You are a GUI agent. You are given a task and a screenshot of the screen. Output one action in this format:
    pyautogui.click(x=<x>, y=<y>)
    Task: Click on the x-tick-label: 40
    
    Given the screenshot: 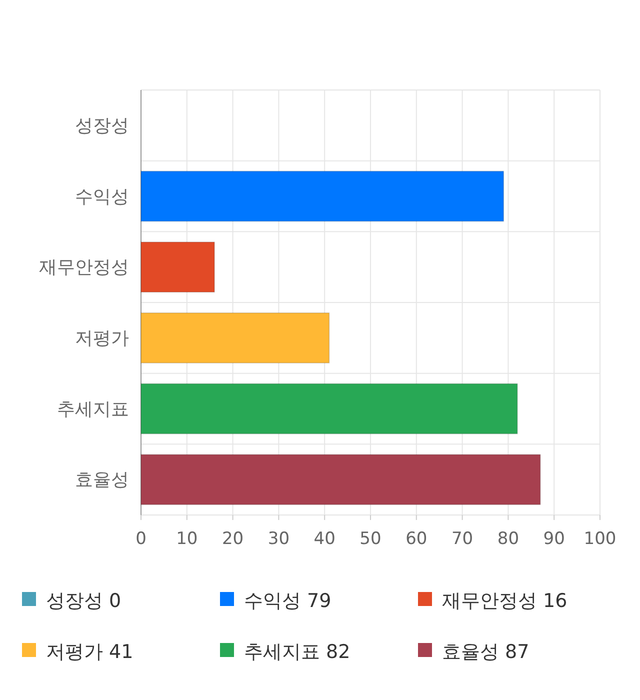 What is the action you would take?
    pyautogui.click(x=325, y=539)
    